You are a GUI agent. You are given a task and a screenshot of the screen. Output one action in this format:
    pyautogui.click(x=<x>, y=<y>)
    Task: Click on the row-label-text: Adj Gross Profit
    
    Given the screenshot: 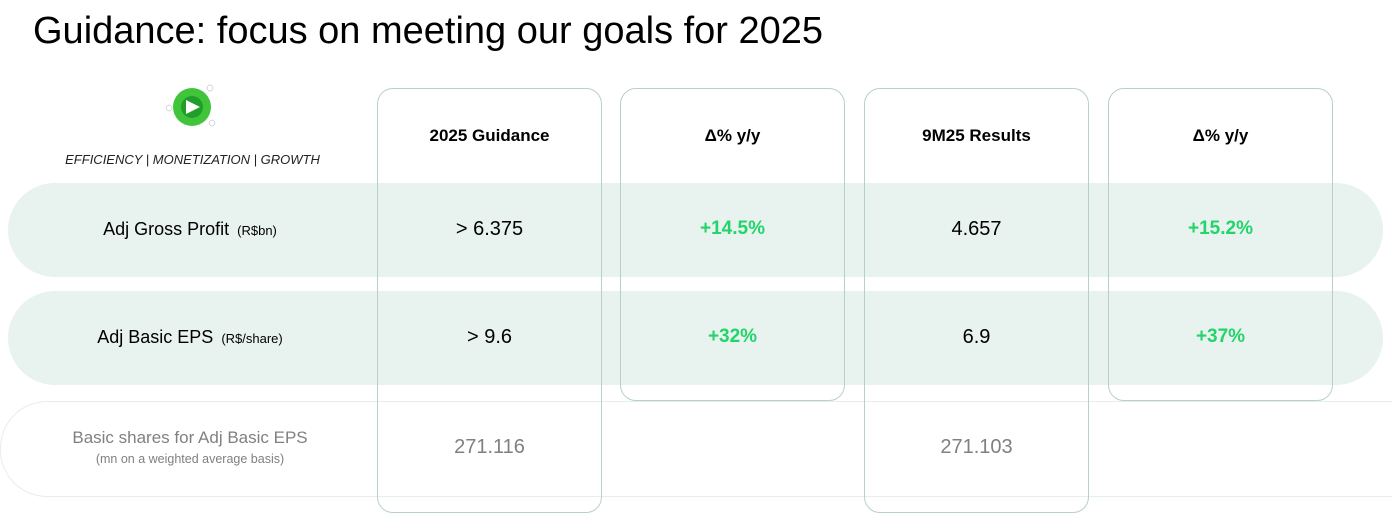 What is the action you would take?
    pyautogui.click(x=166, y=229)
    